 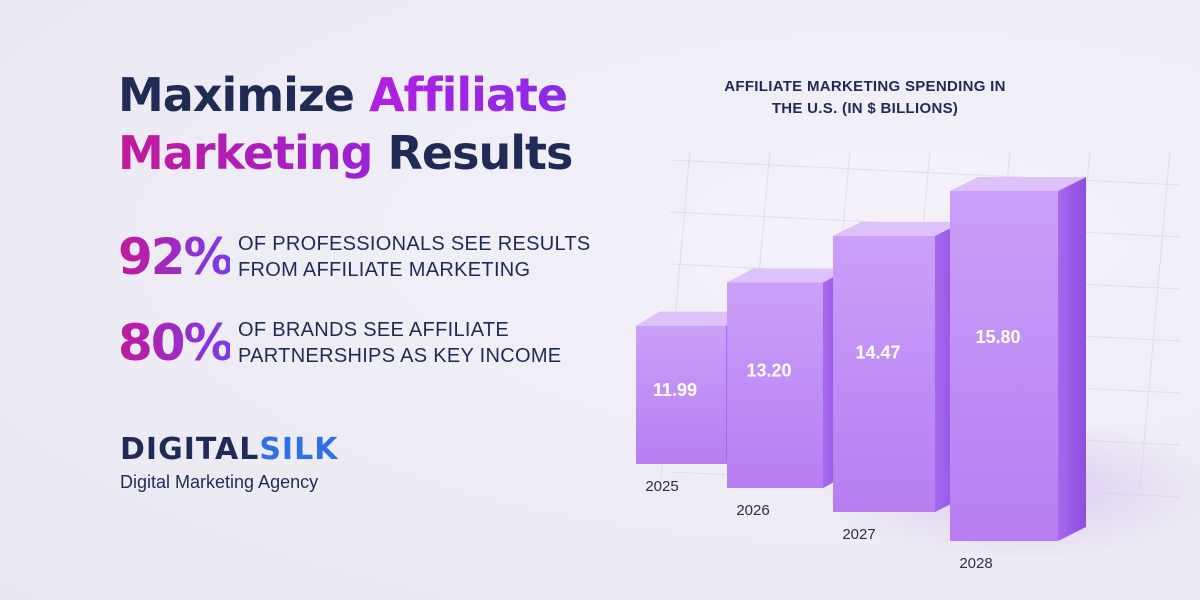 I want to click on stat-text-line2: PARTNERSHIPS AS KEY INCOME, so click(x=400, y=356).